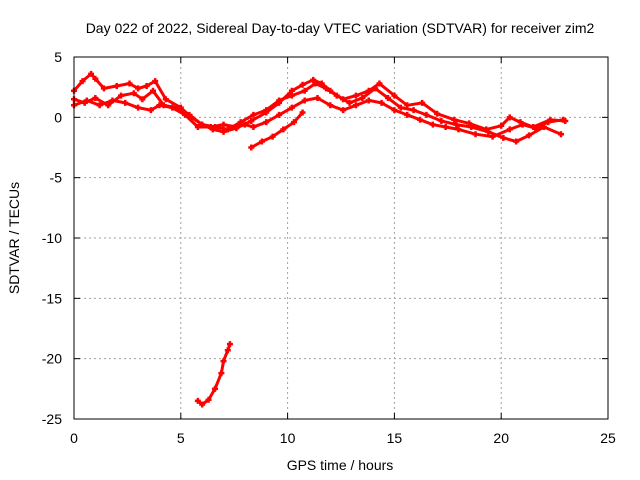 Image resolution: width=640 pixels, height=480 pixels. What do you see at coordinates (52, 419) in the screenshot?
I see `y-tick-label: -25` at bounding box center [52, 419].